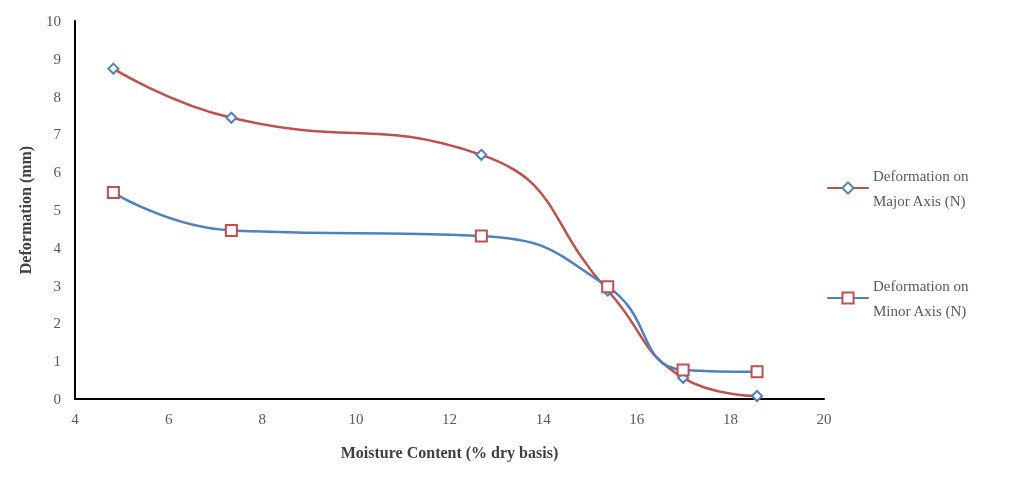 This screenshot has height=482, width=1012. I want to click on y-tick-label: 10, so click(53, 21).